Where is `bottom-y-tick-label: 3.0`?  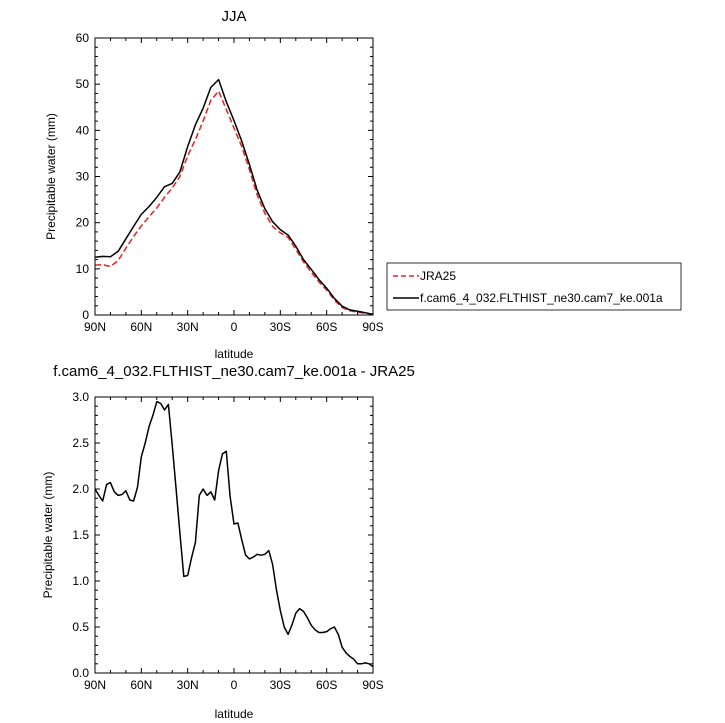
bottom-y-tick-label: 3.0 is located at coordinates (80, 397).